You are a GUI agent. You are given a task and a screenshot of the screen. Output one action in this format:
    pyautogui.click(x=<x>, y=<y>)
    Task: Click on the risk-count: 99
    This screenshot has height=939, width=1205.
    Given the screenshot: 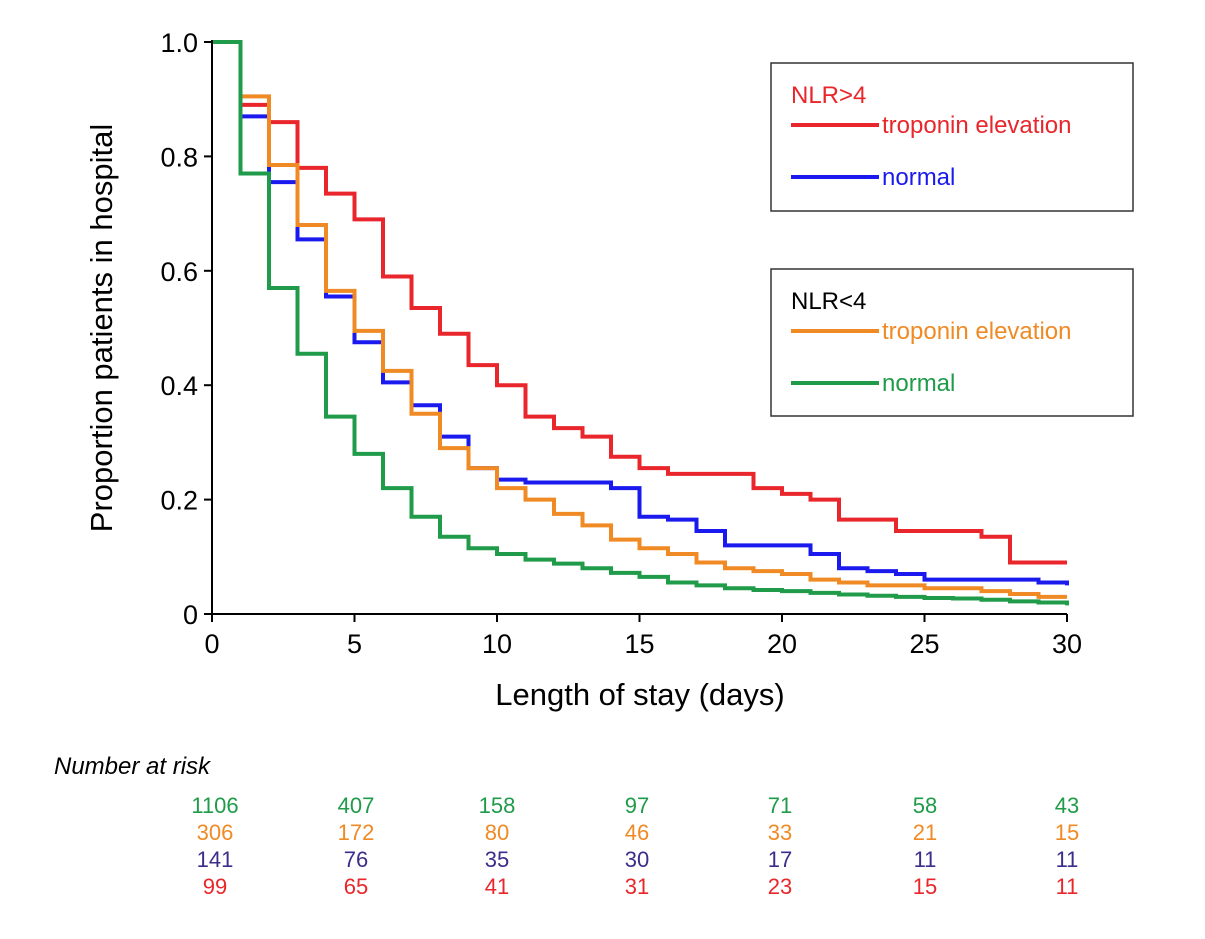 What is the action you would take?
    pyautogui.click(x=215, y=886)
    